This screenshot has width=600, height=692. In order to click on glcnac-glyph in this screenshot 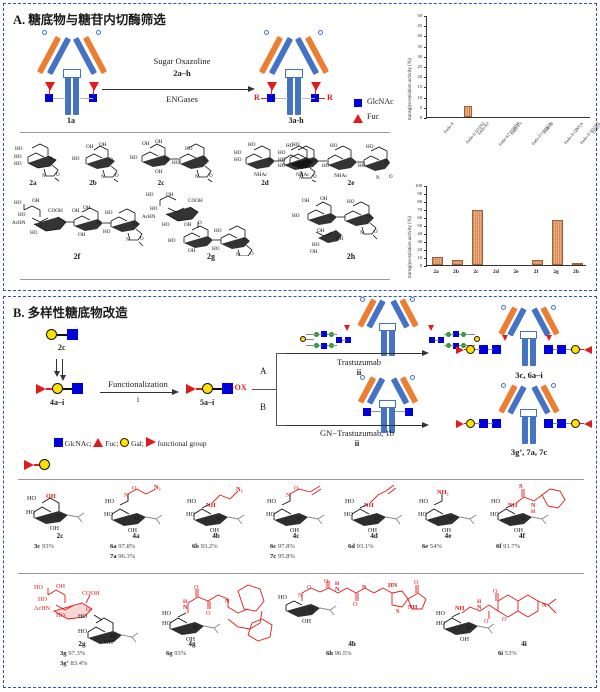, I will do `click(315, 98)`.